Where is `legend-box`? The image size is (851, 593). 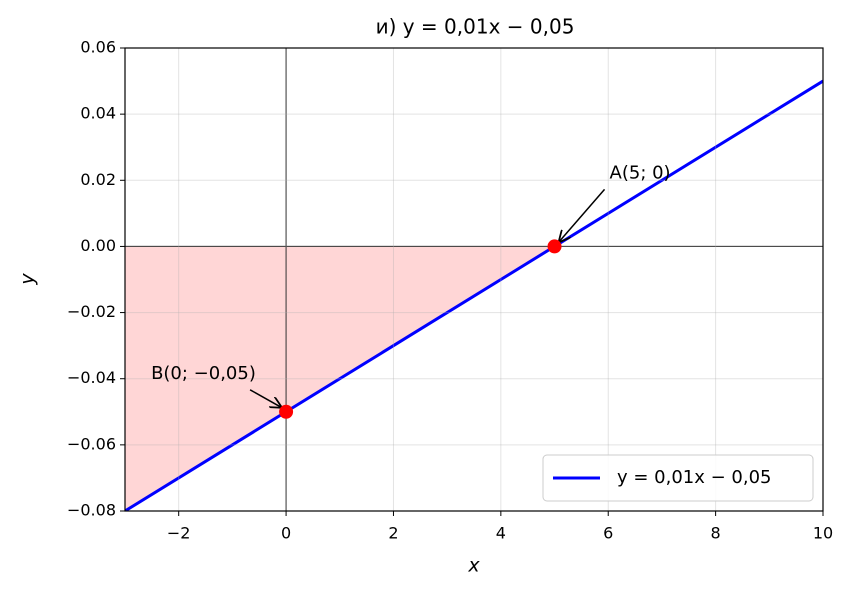 legend-box is located at coordinates (678, 478).